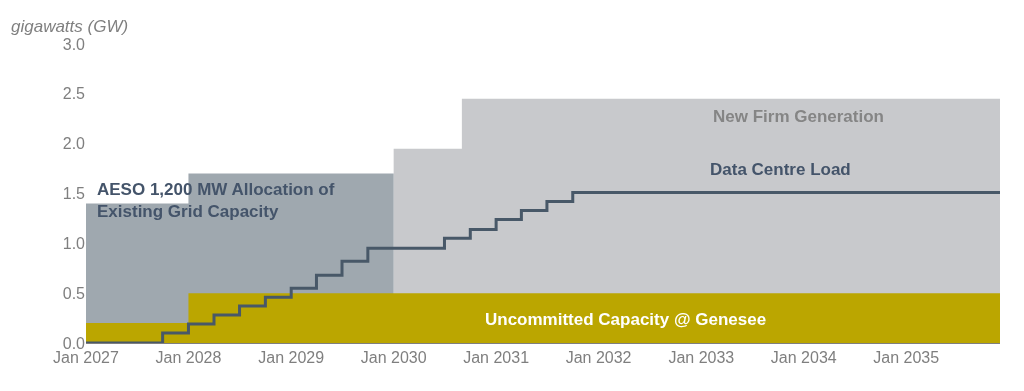 This screenshot has height=391, width=1024. Describe the element at coordinates (291, 358) in the screenshot. I see `x-tick-label: Jan 2029` at that location.